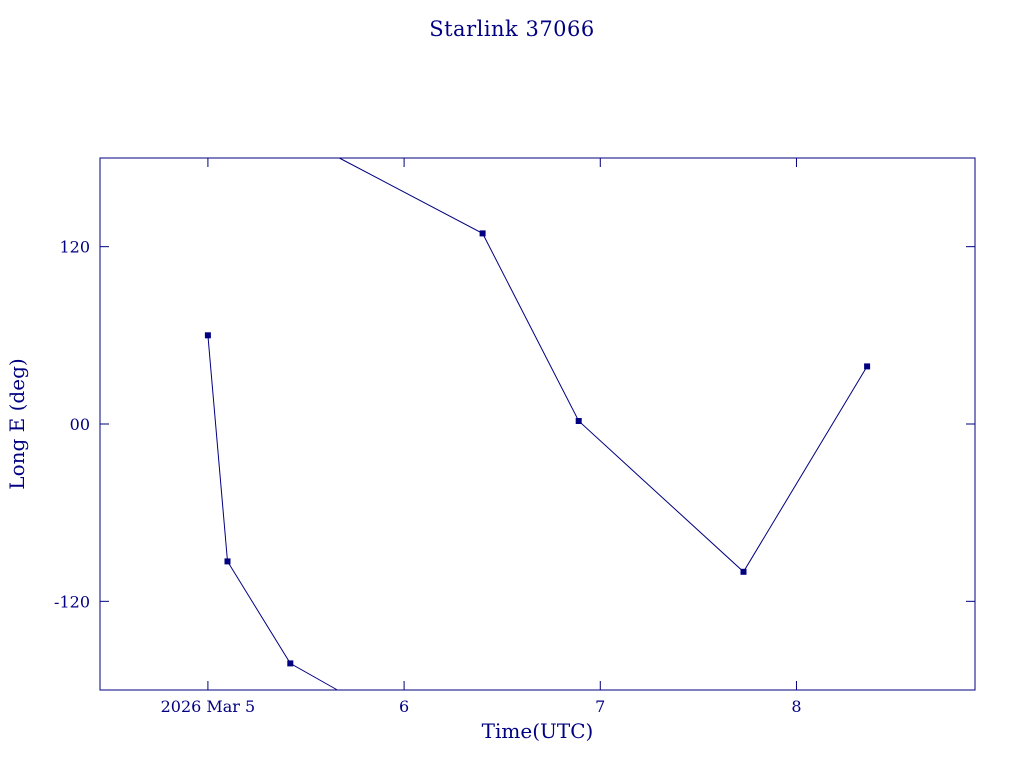 Image resolution: width=1024 pixels, height=768 pixels. What do you see at coordinates (208, 706) in the screenshot?
I see `x-tick-label: 2026 Mar 5` at bounding box center [208, 706].